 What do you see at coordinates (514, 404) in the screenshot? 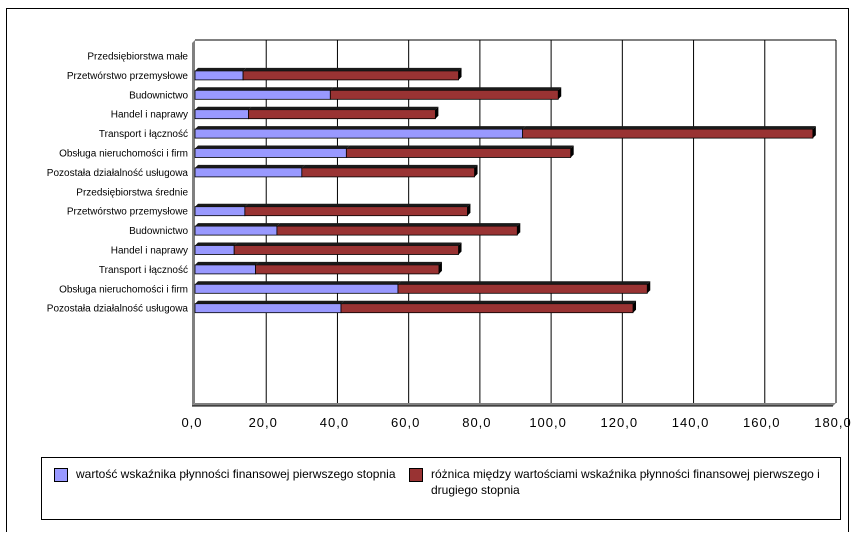
I see `floor` at bounding box center [514, 404].